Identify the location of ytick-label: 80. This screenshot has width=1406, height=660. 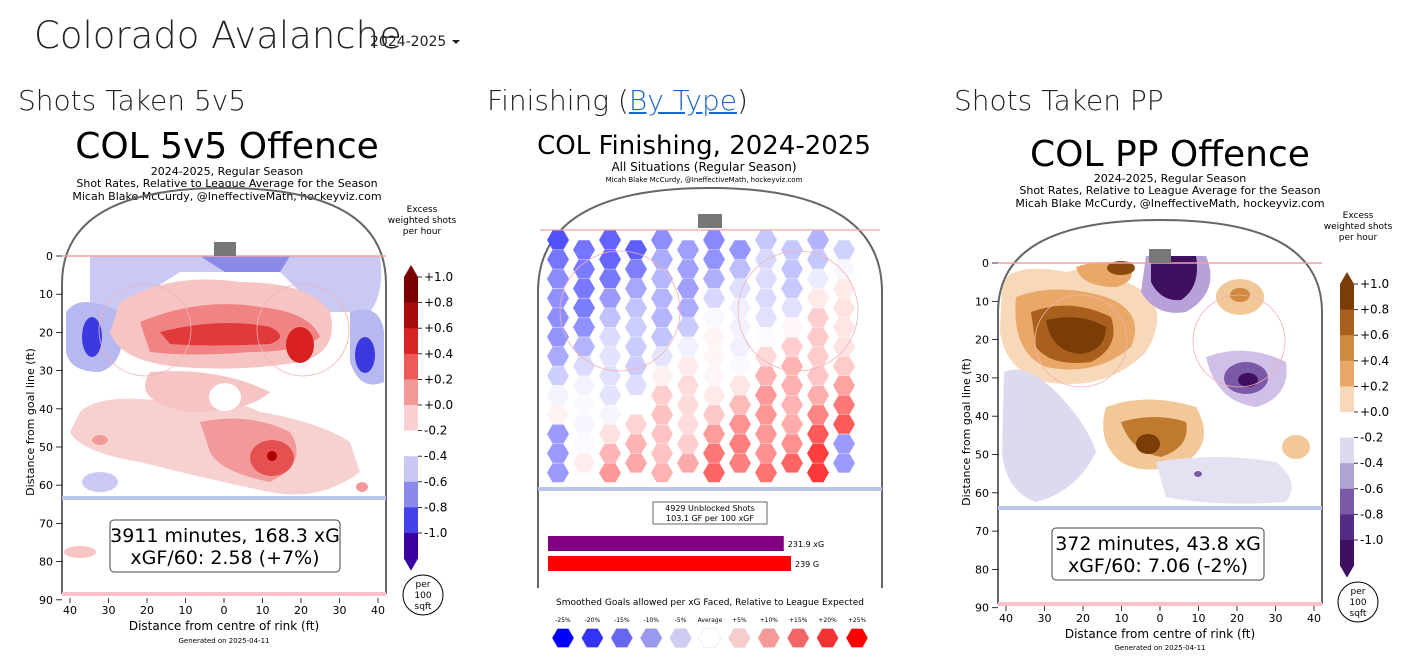
(982, 569).